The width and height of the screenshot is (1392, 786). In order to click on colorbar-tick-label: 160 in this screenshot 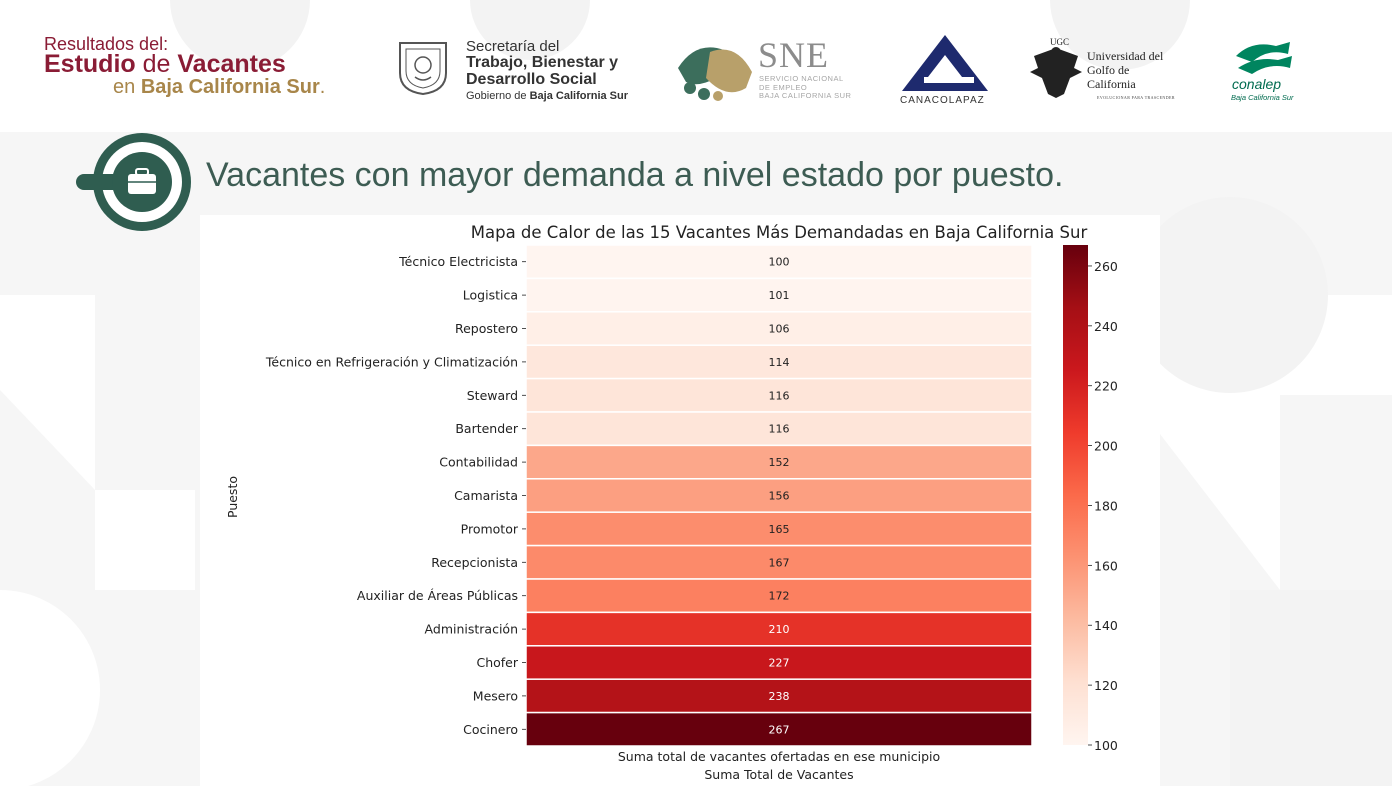, I will do `click(1106, 565)`.